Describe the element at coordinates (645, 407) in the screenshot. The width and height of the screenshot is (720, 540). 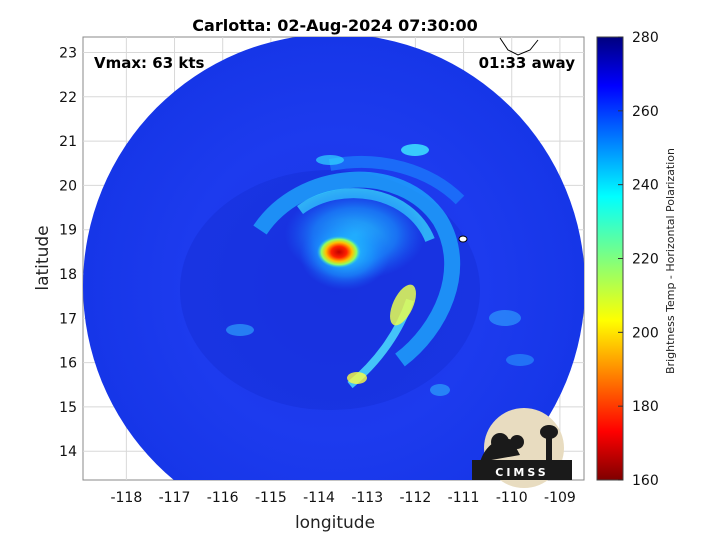
I see `colorbar-tick-label: 180` at that location.